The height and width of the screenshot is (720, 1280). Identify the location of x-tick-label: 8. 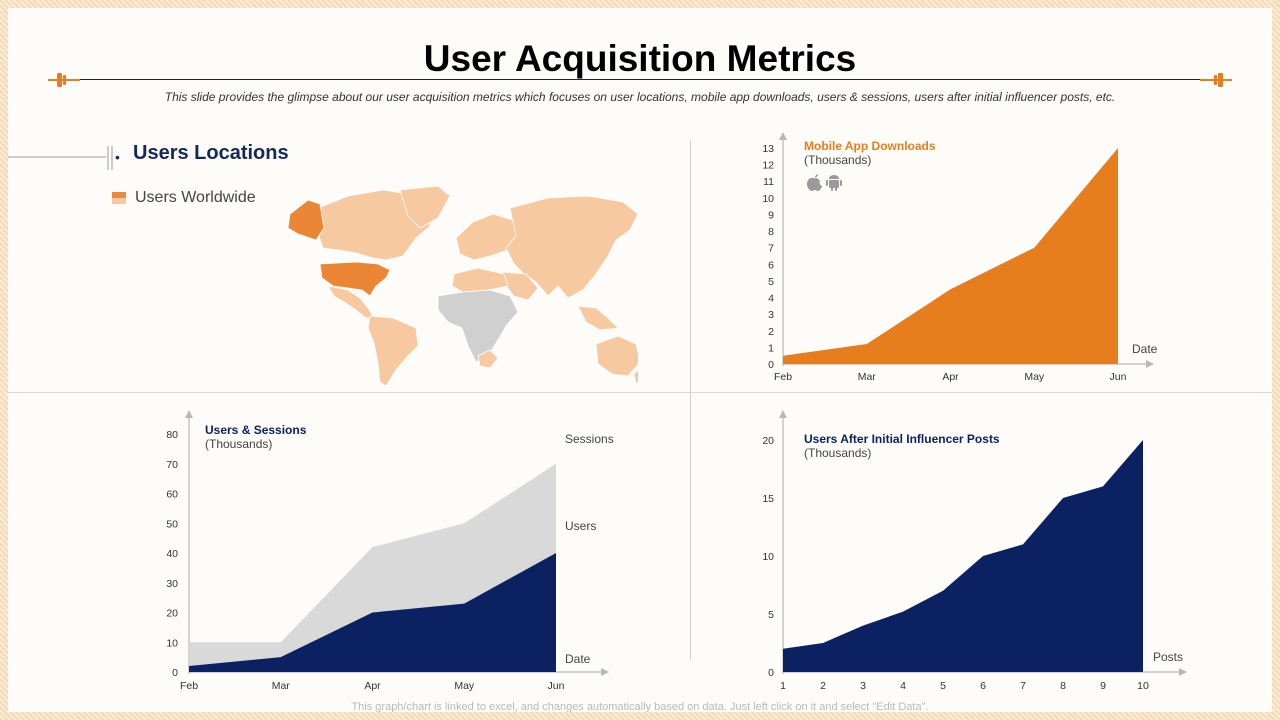
(1063, 686).